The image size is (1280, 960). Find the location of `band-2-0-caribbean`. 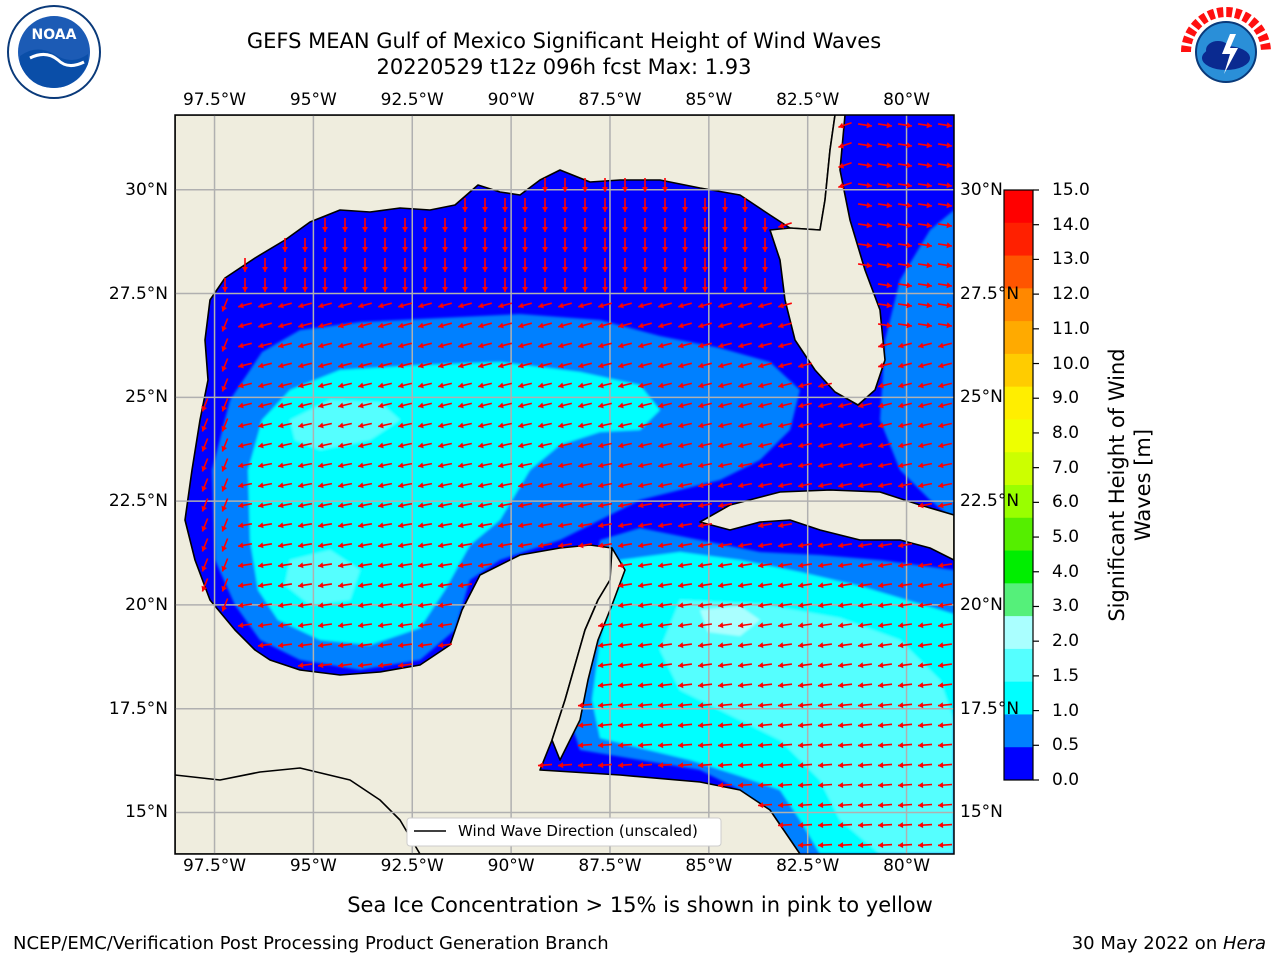

band-2-0-caribbean is located at coordinates (730, 621).